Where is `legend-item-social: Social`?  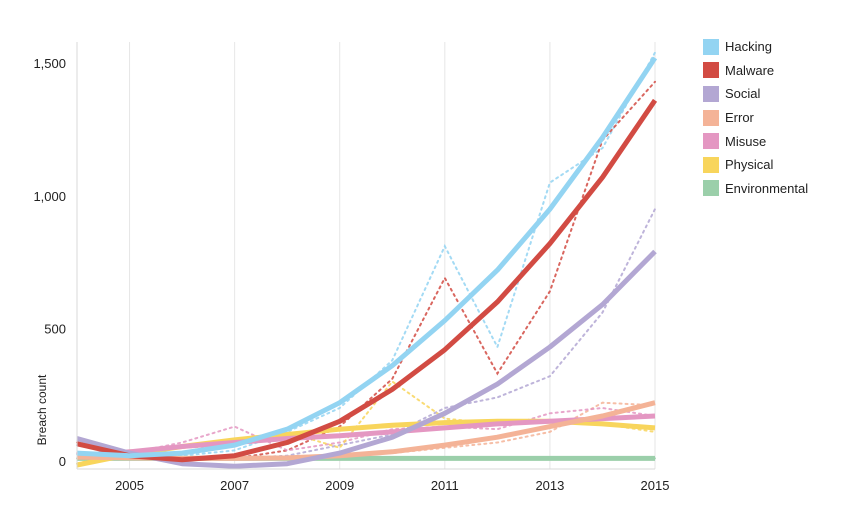
legend-item-social: Social is located at coordinates (755, 94).